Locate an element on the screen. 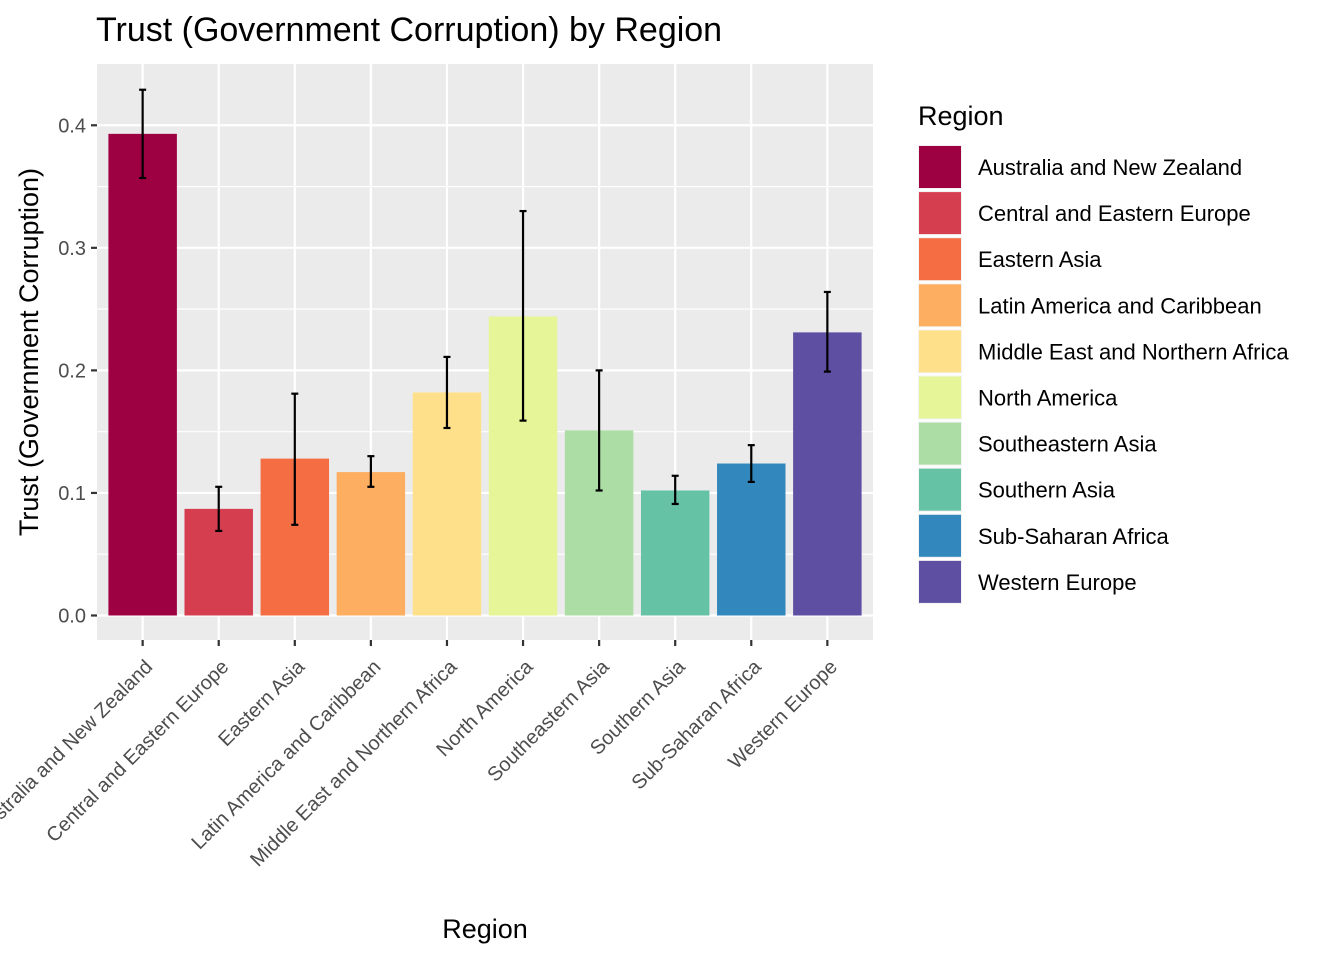  legend-label: Central and Eastern Europe is located at coordinates (1114, 213).